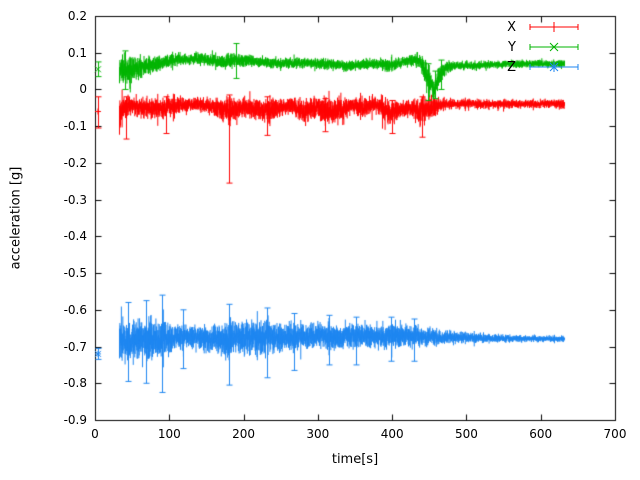  What do you see at coordinates (355, 459) in the screenshot?
I see `x-axis-label: time[s]` at bounding box center [355, 459].